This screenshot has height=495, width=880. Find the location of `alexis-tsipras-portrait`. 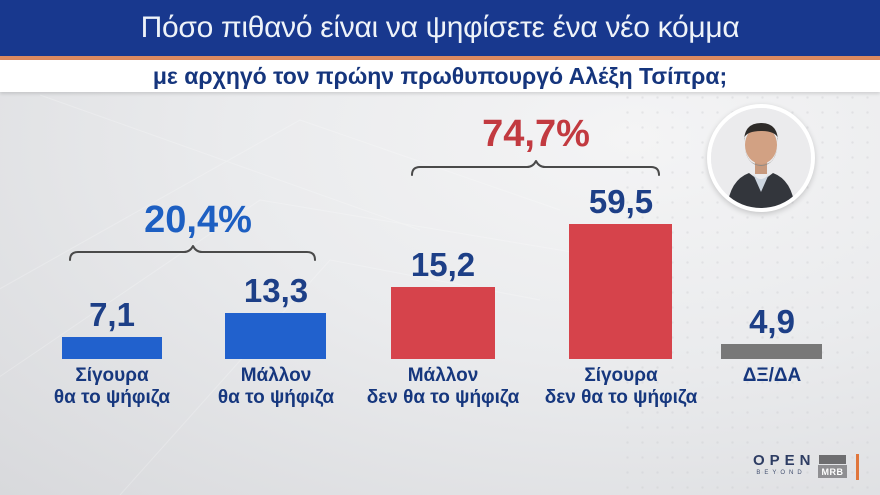

alexis-tsipras-portrait is located at coordinates (761, 158).